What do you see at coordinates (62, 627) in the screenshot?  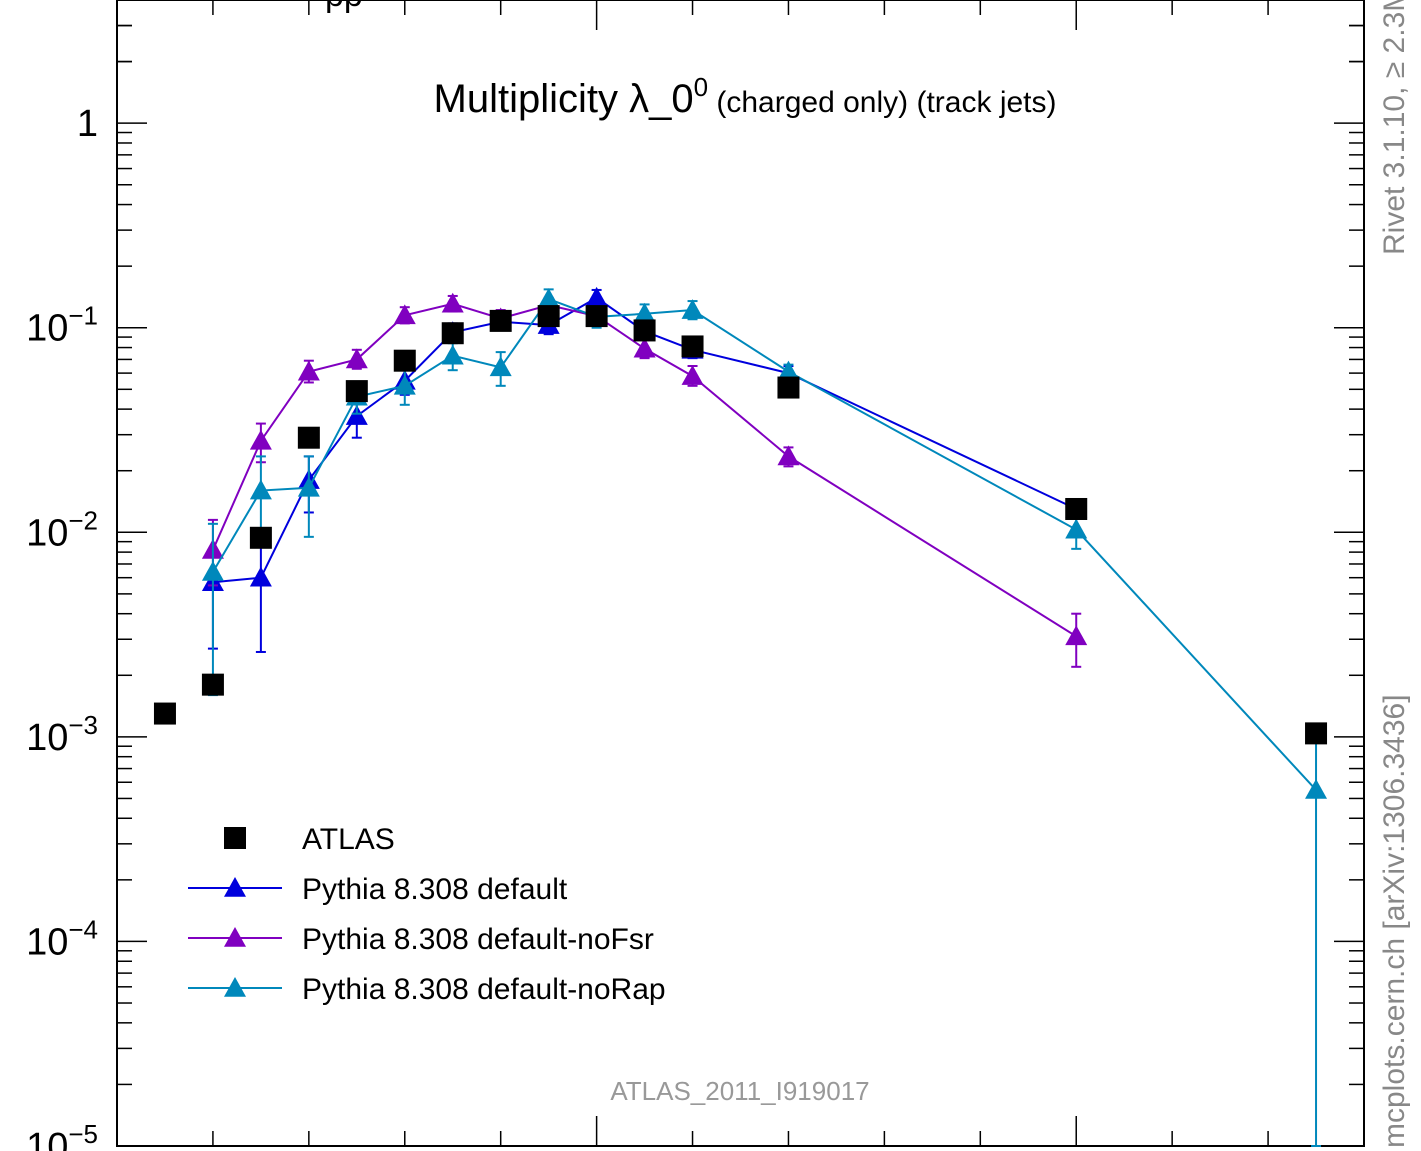 I see `y-tick-labels: 110−110−210−310−410−5` at bounding box center [62, 627].